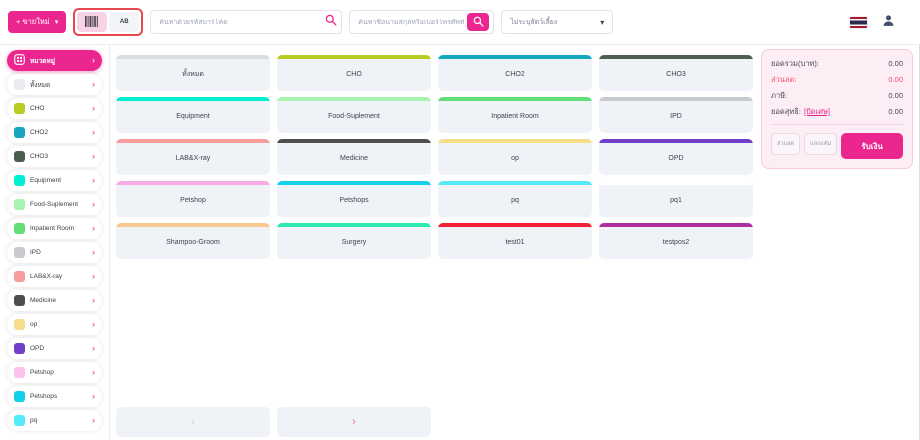 This screenshot has height=440, width=920. Describe the element at coordinates (54, 420) in the screenshot. I see `sidebar-item: pq ›` at that location.